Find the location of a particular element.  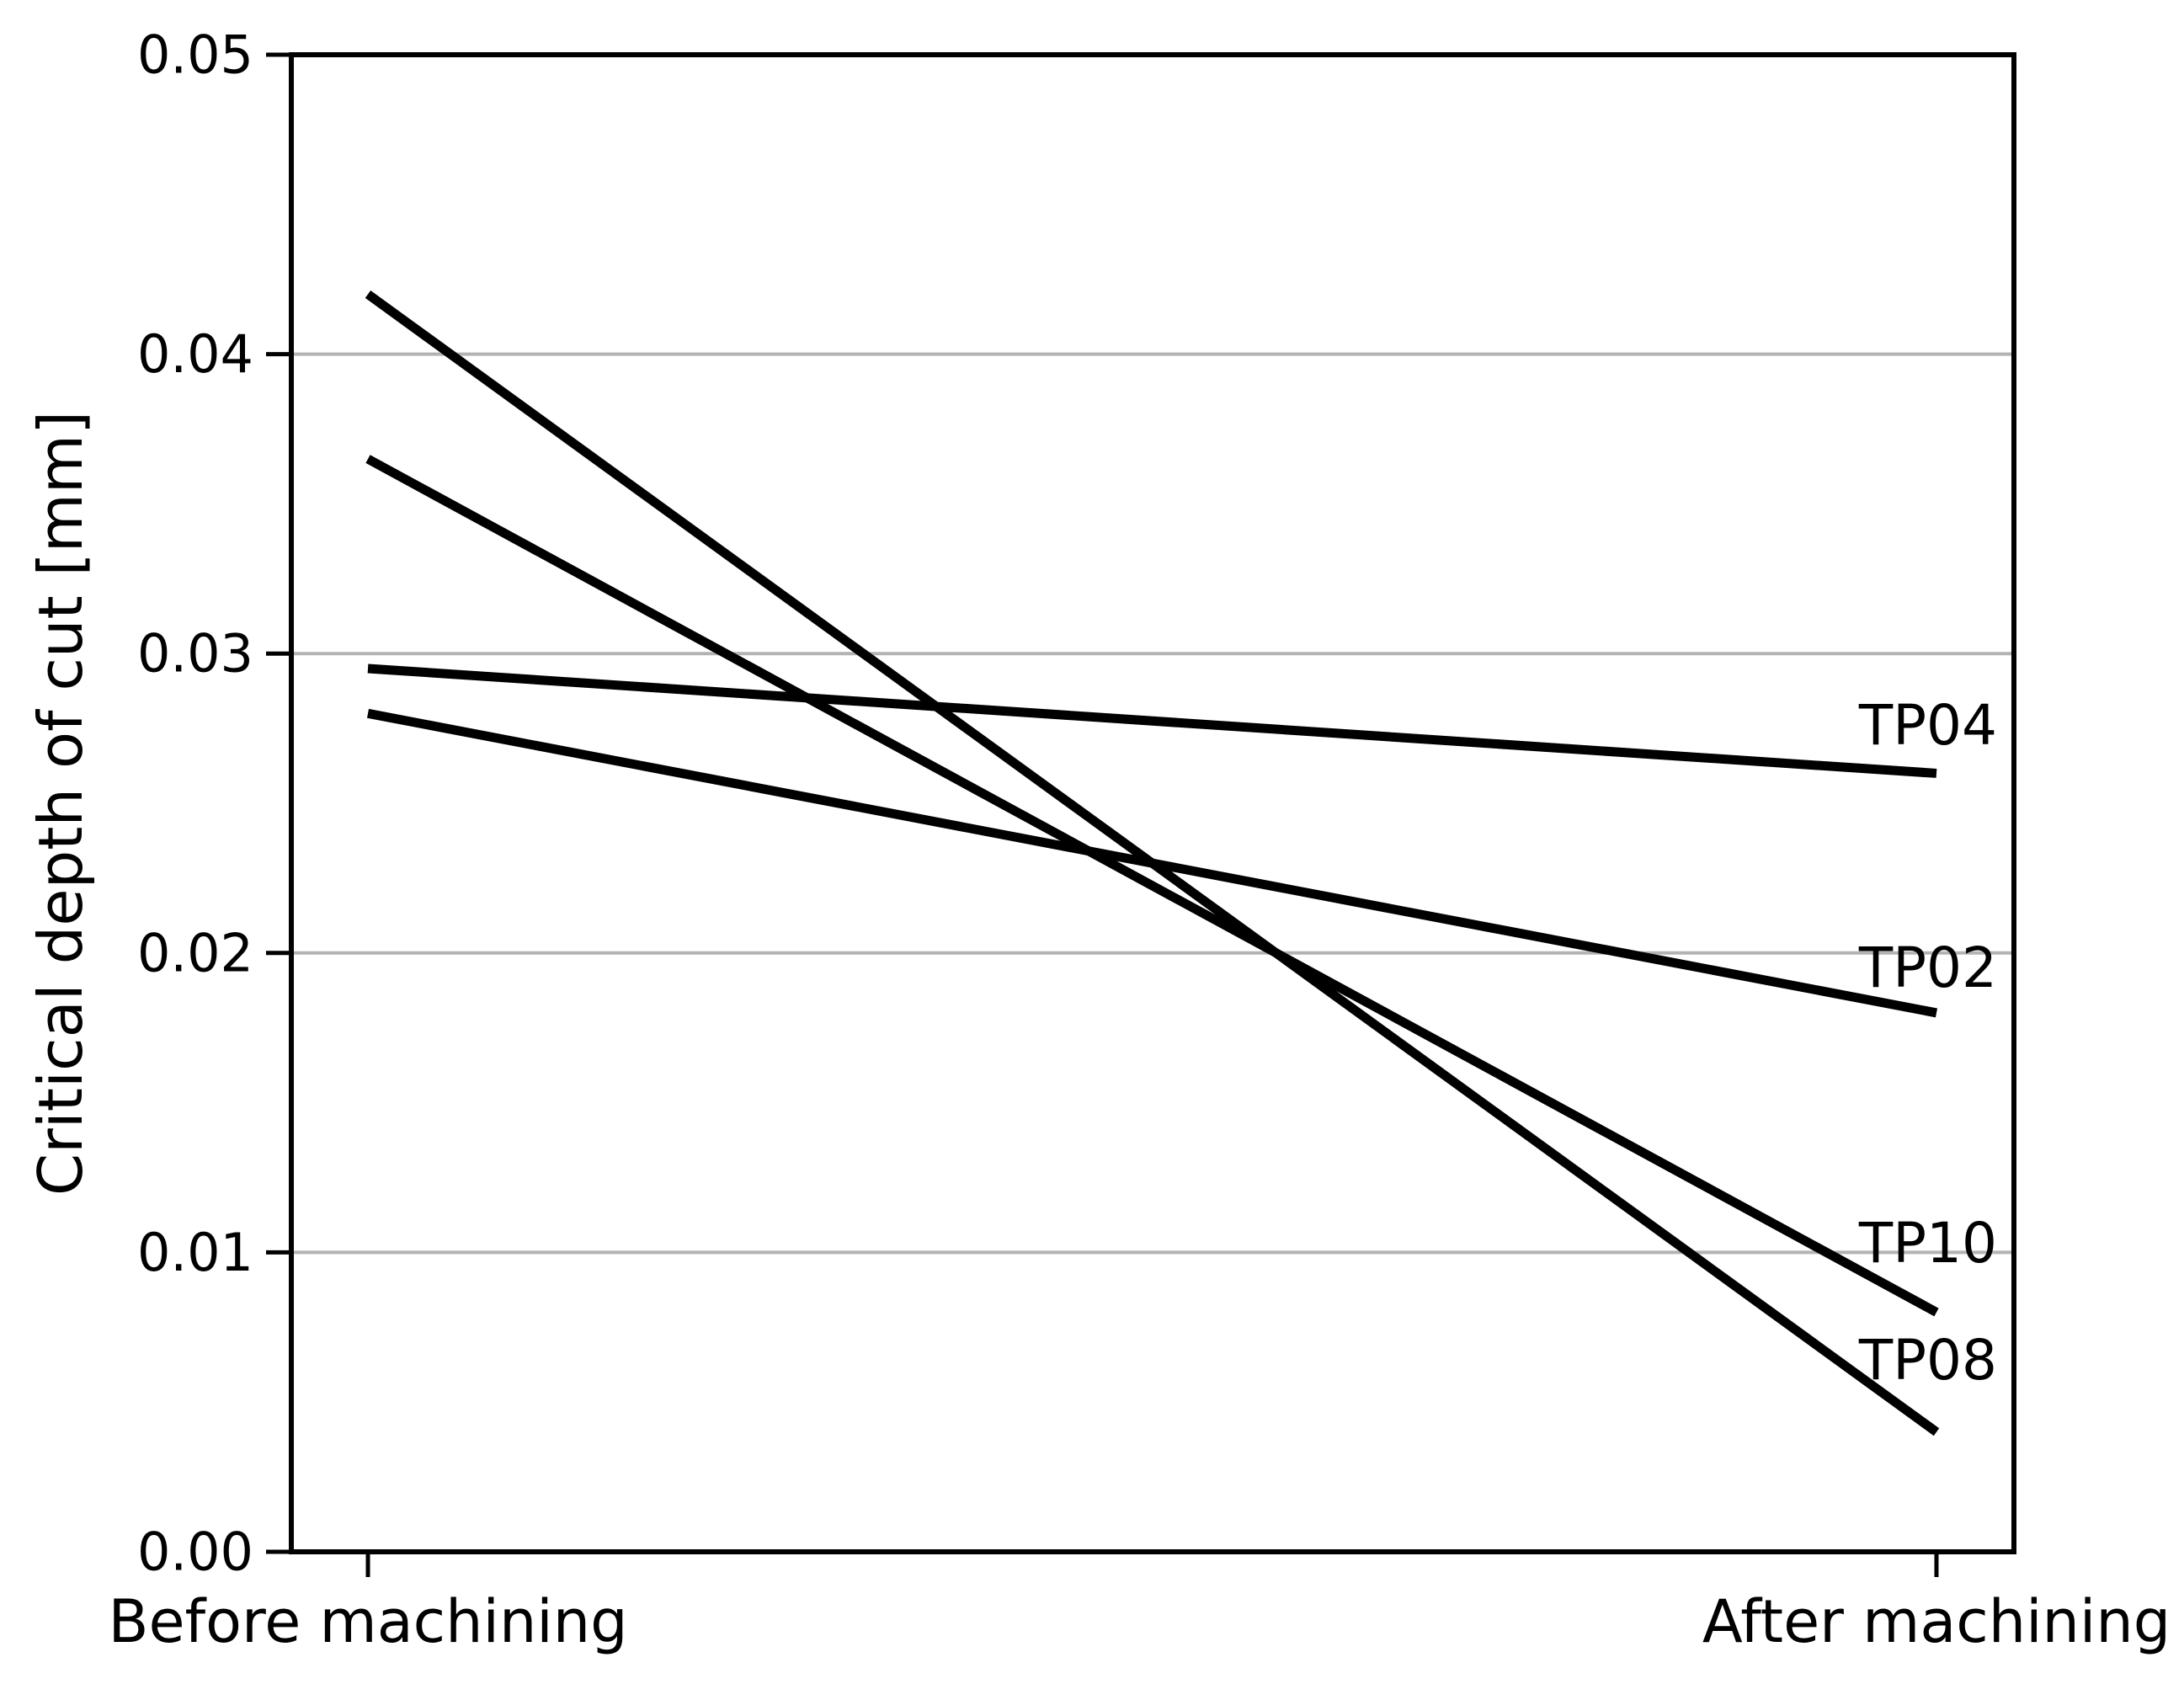

x-tick-label-1: After machining is located at coordinates (1936, 1621).